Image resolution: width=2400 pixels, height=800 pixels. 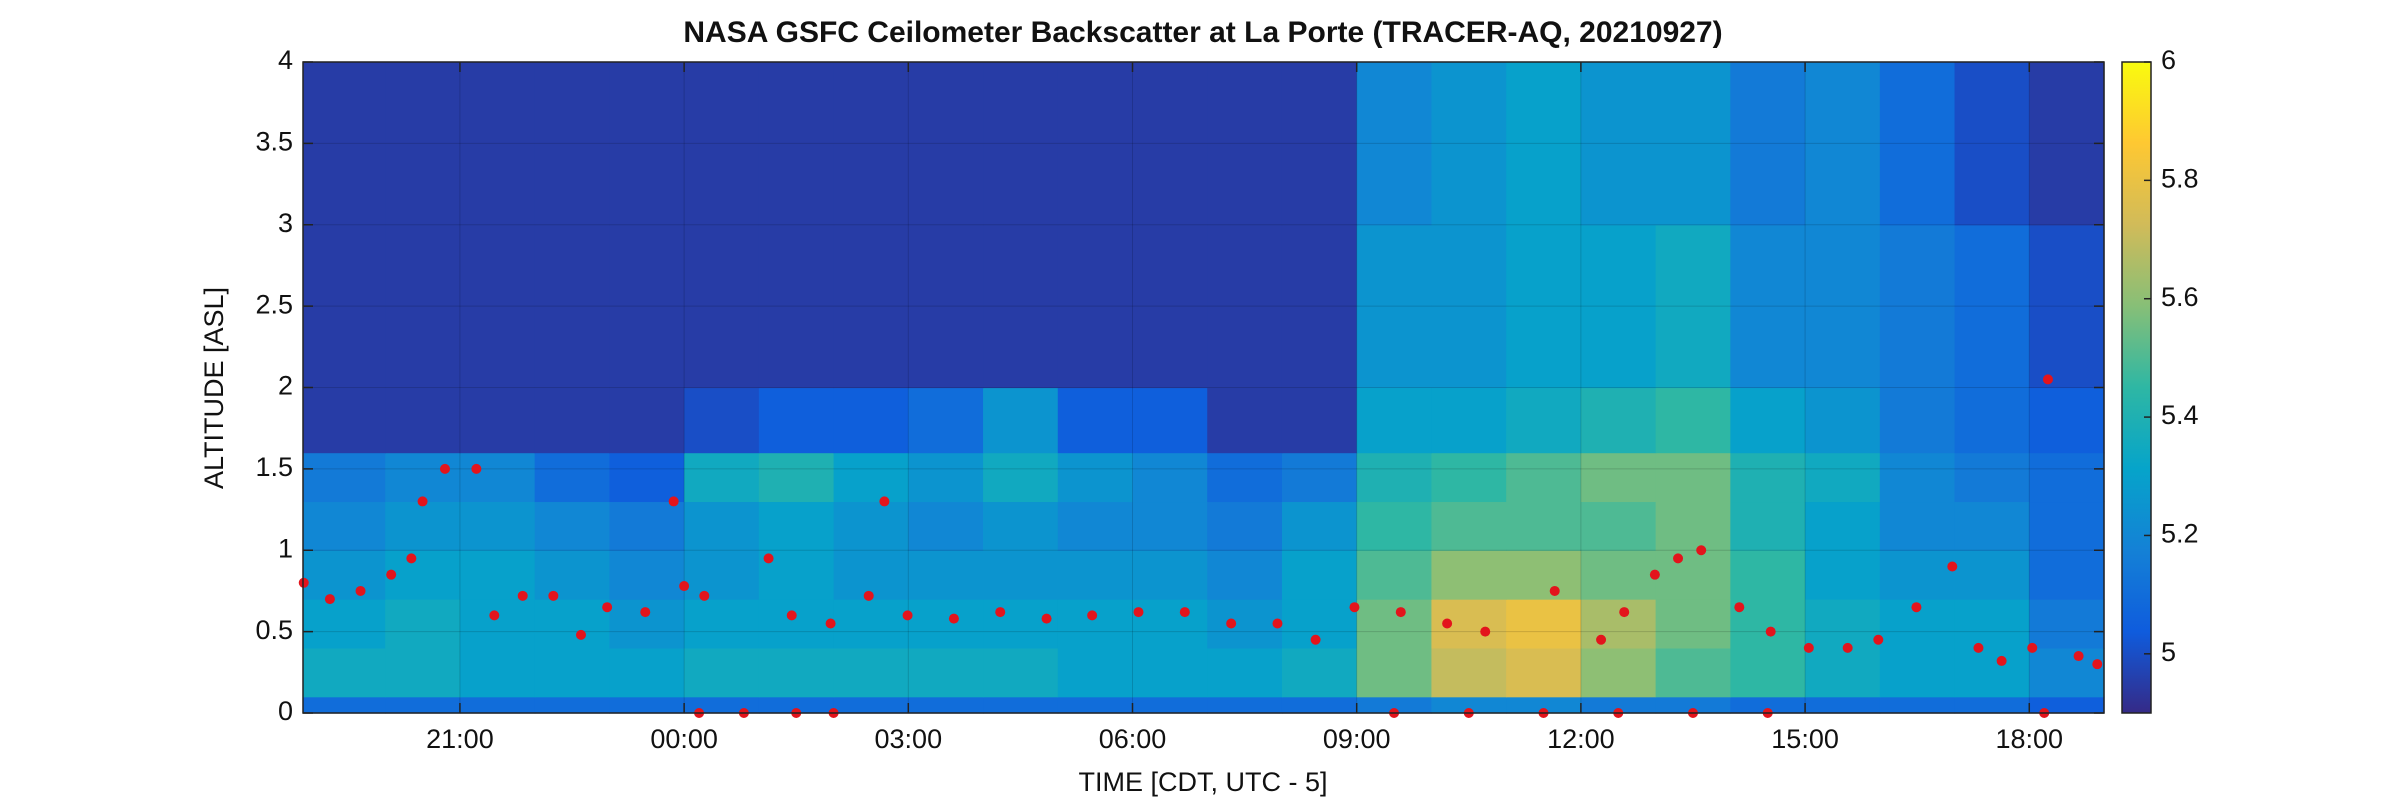 I want to click on y-tick-label: 3.5, so click(x=274, y=142).